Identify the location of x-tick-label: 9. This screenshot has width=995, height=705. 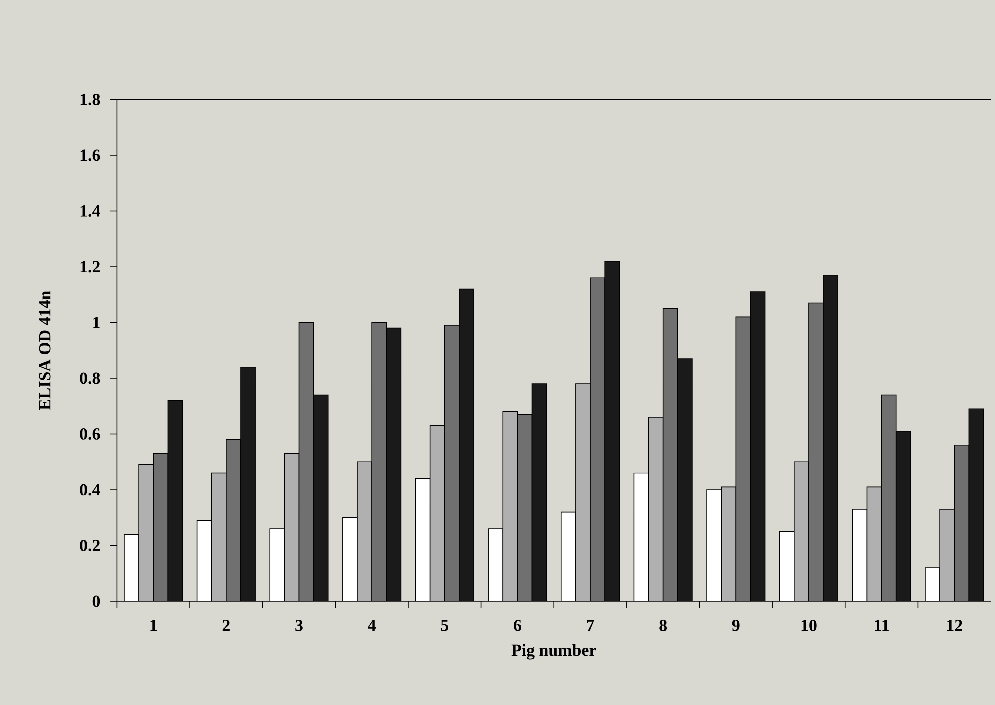
(736, 626).